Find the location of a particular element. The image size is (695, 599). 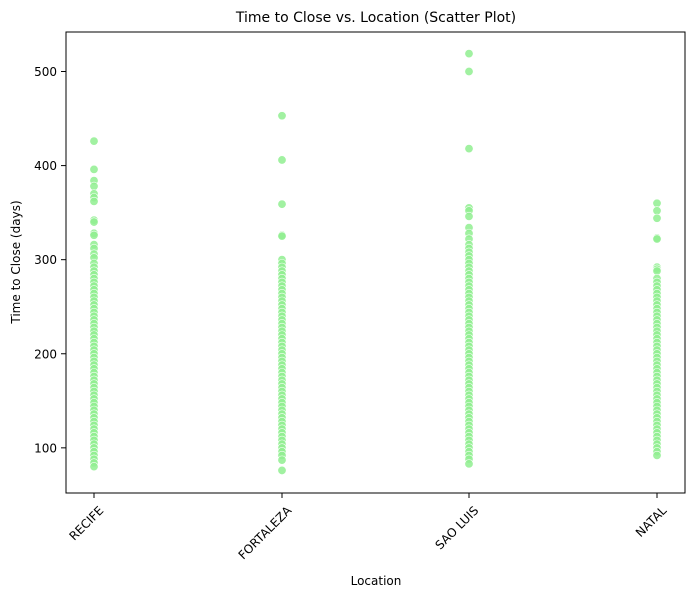

y-tick-label: 500 is located at coordinates (45, 72).